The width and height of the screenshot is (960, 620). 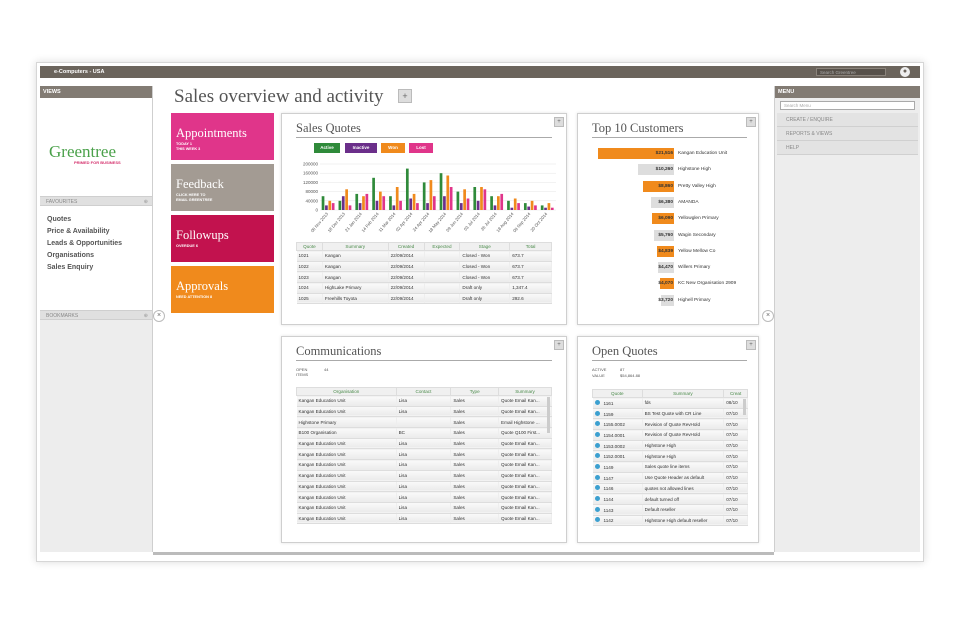 I want to click on favourite-item: Leads & Opportunities, so click(x=85, y=243).